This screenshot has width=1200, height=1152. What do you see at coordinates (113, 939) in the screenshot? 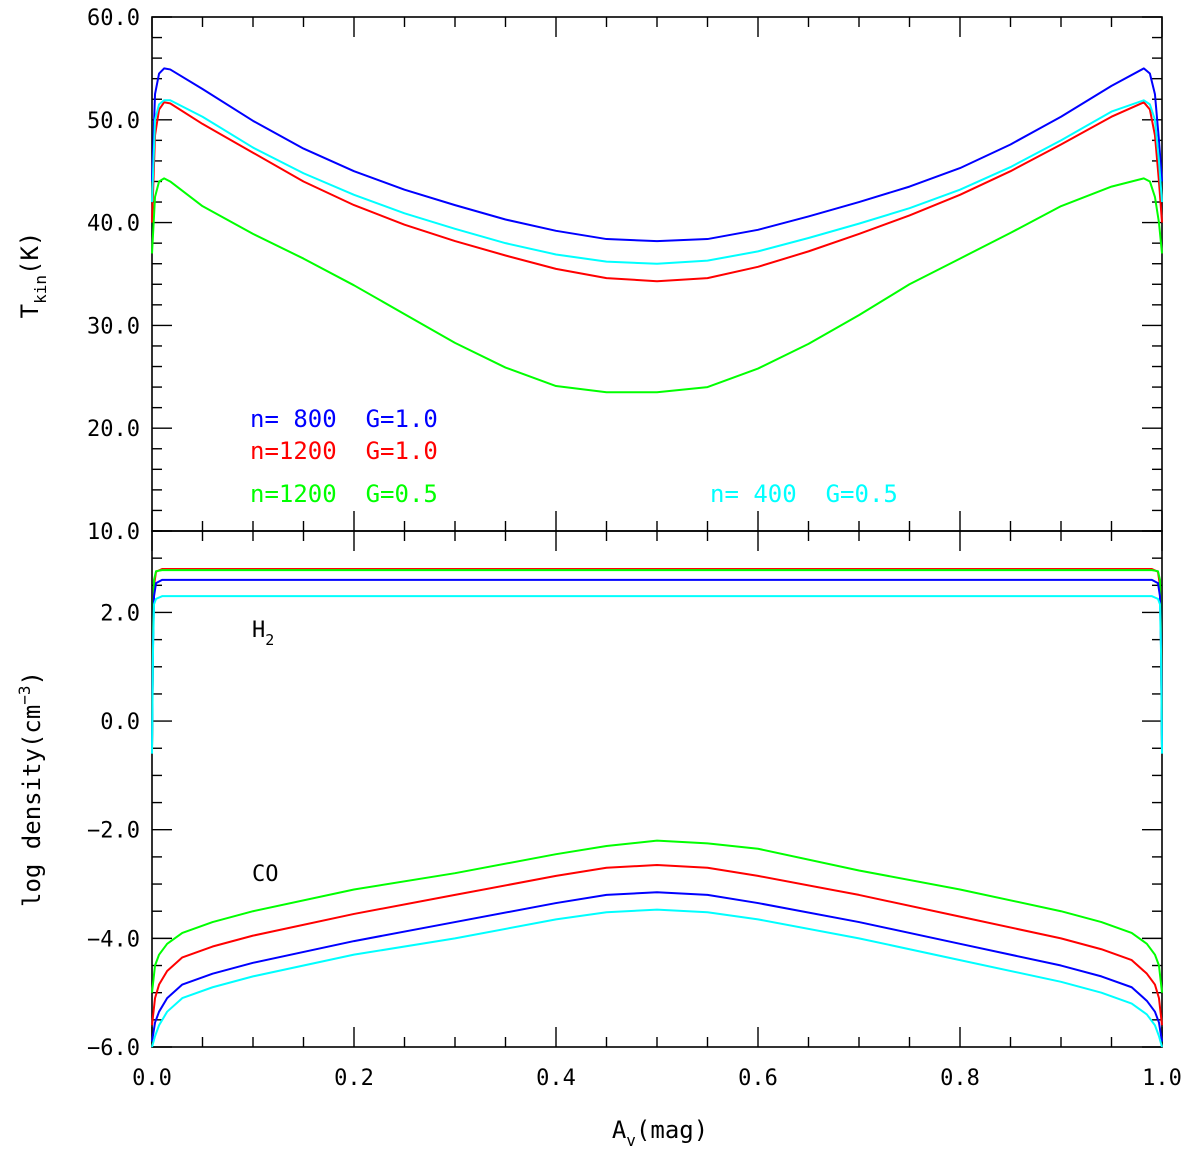
I see `y-tick-label: −4.0` at bounding box center [113, 939].